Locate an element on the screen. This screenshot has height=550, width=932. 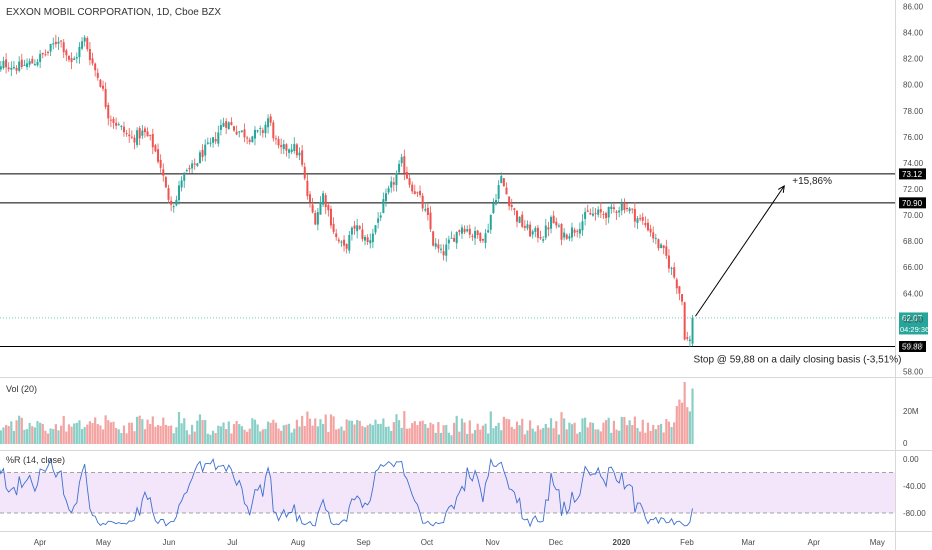
projection-arrow-line is located at coordinates (740, 251).